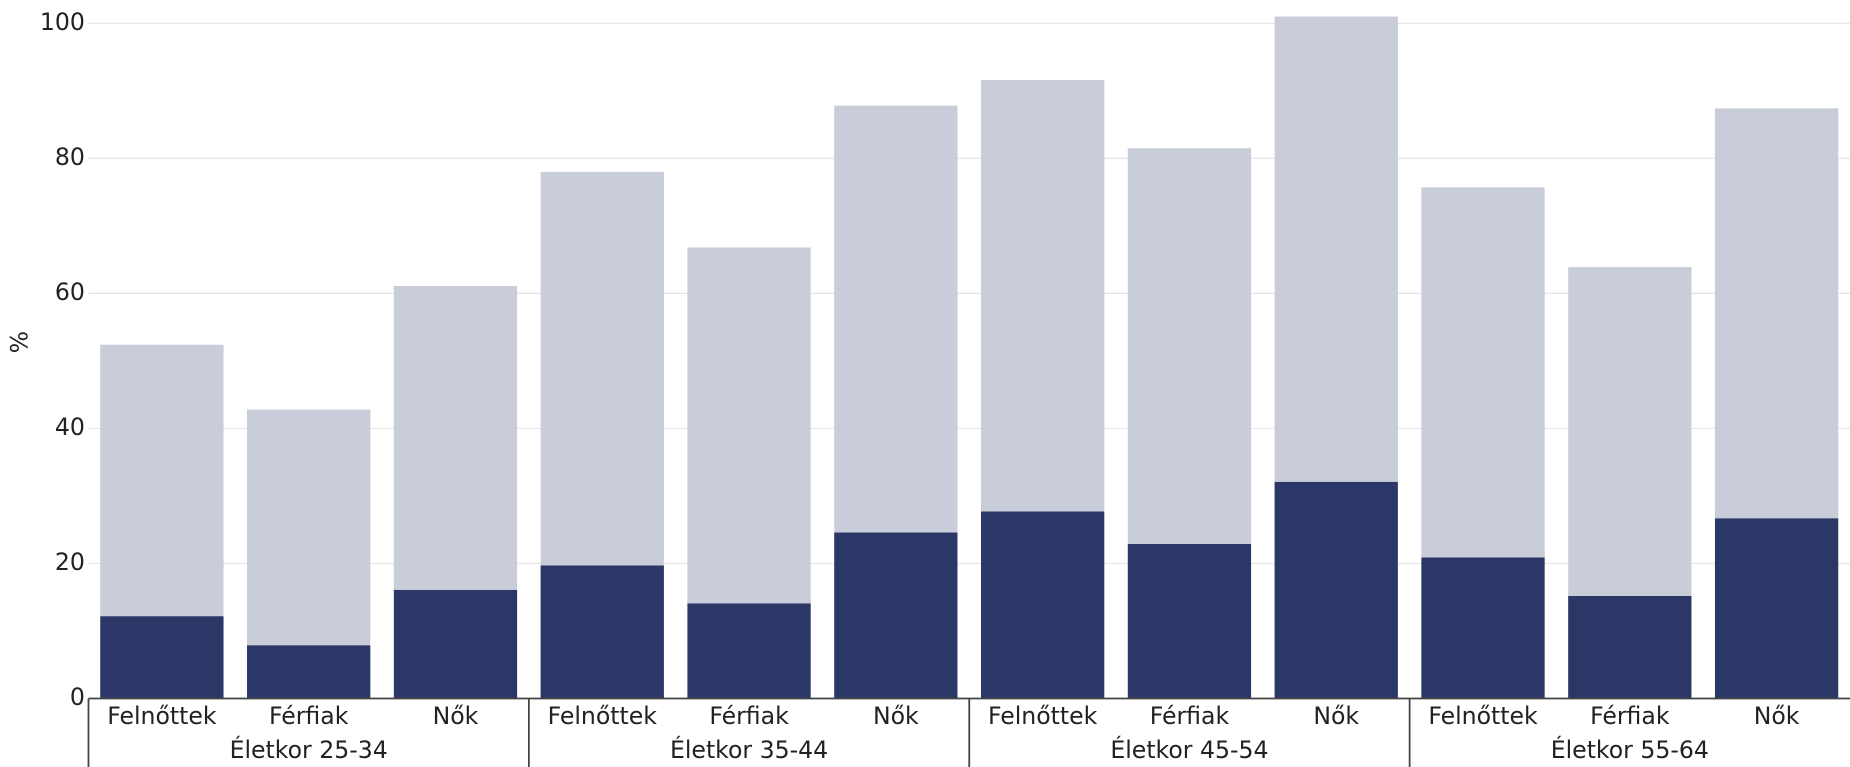 The height and width of the screenshot is (767, 1850). What do you see at coordinates (1189, 750) in the screenshot?
I see `group-label: Életkor 45-54` at bounding box center [1189, 750].